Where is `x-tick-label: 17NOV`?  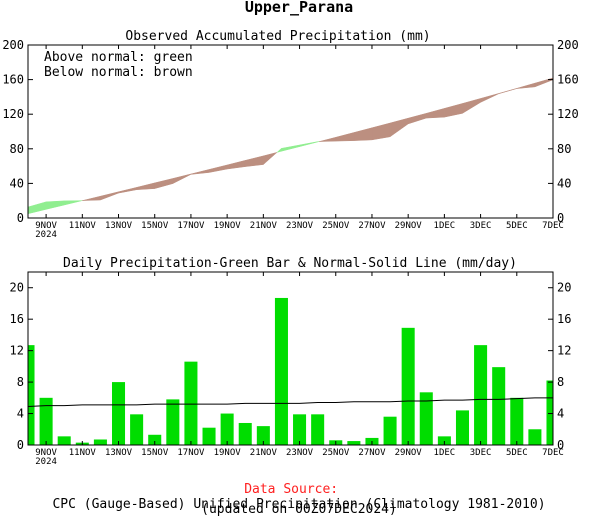
x-tick-label: 17NOV is located at coordinates (191, 226).